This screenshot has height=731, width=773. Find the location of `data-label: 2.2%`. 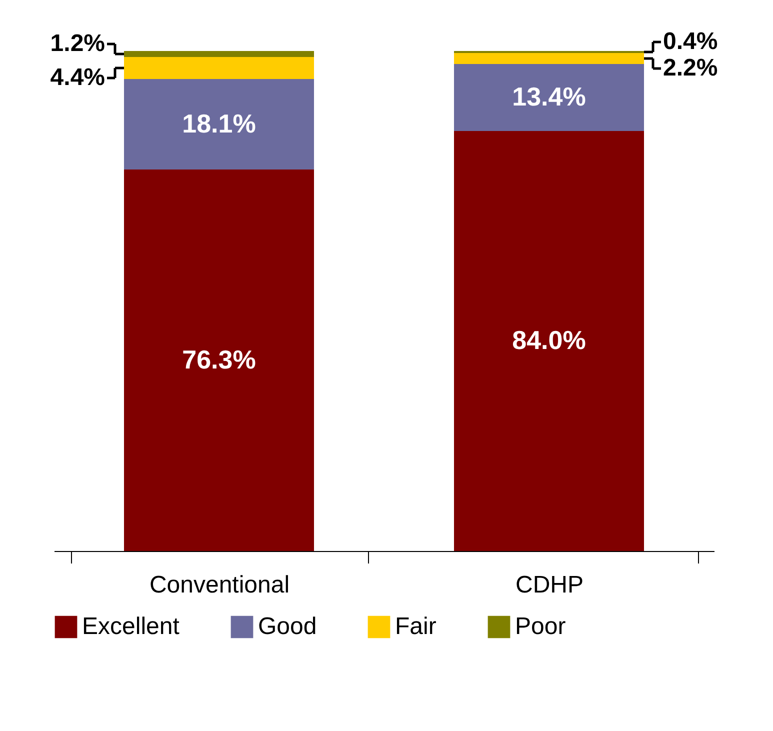

data-label: 2.2% is located at coordinates (690, 68).